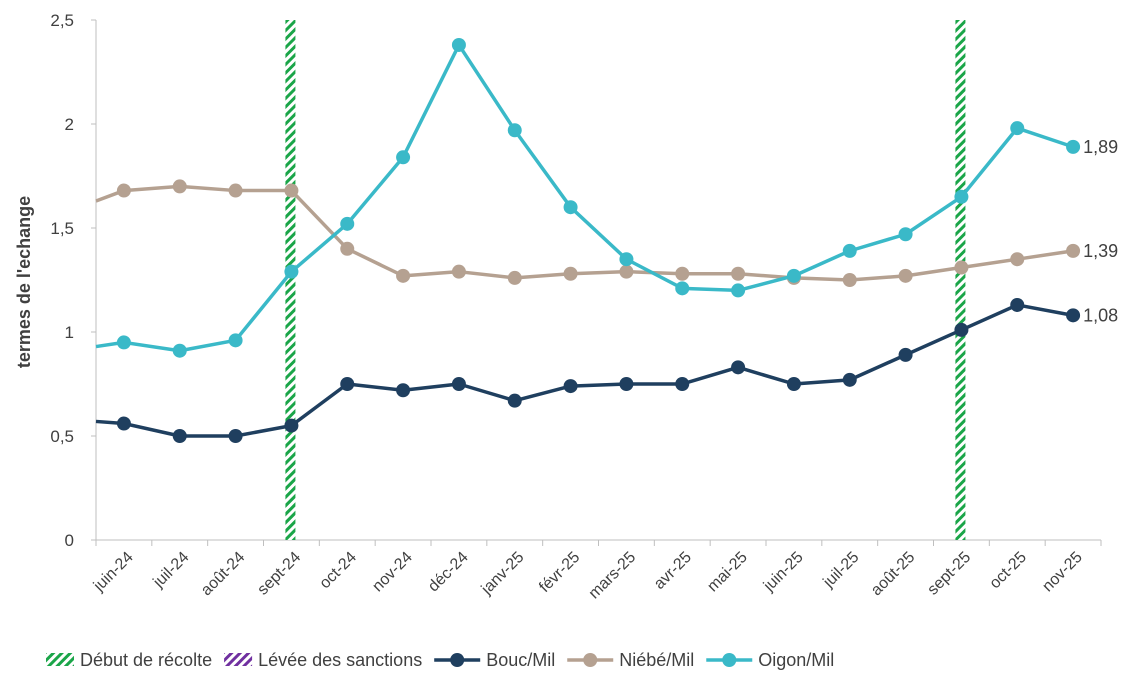  I want to click on x-tick-label: déc-24, so click(448, 572).